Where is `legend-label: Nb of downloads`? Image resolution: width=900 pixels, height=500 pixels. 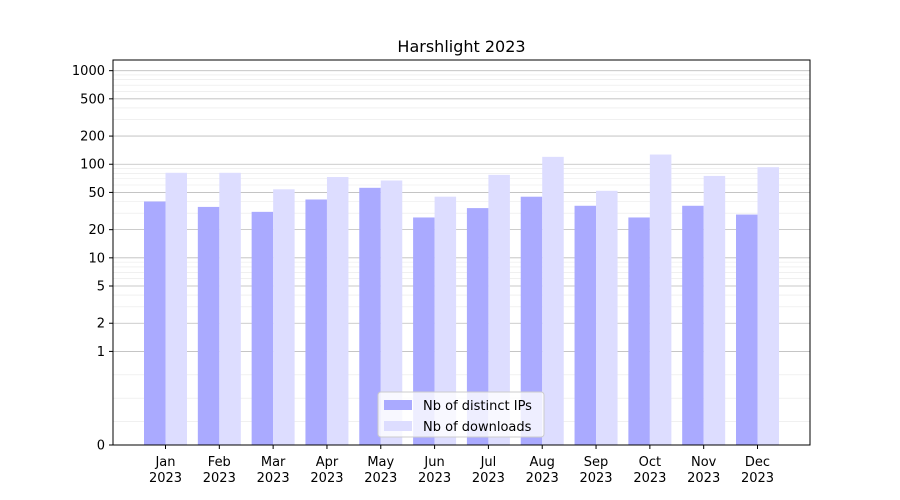 legend-label: Nb of downloads is located at coordinates (477, 427).